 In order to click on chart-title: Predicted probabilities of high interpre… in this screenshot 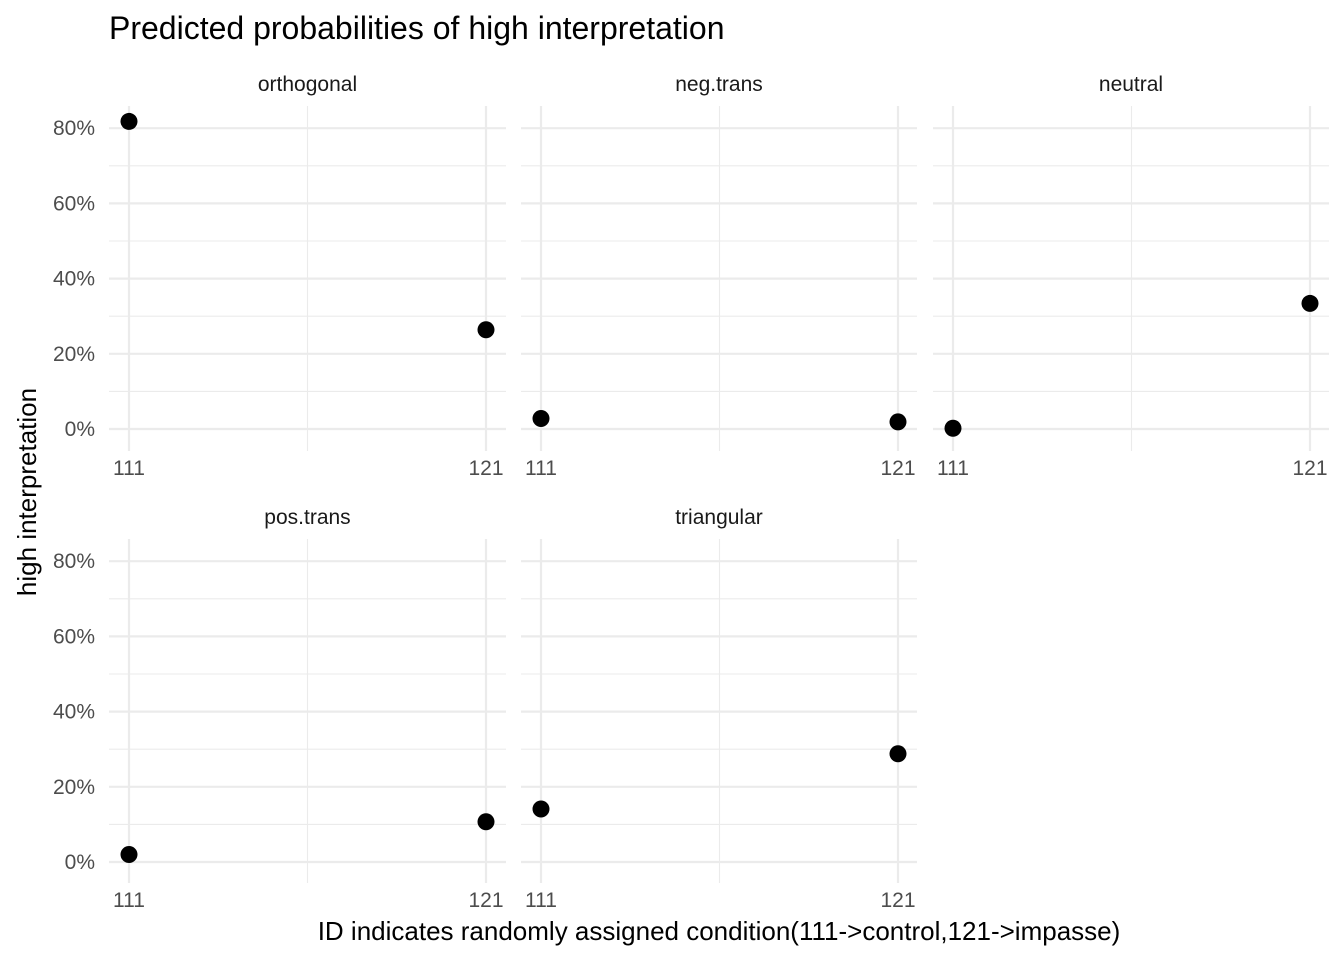, I will do `click(416, 28)`.